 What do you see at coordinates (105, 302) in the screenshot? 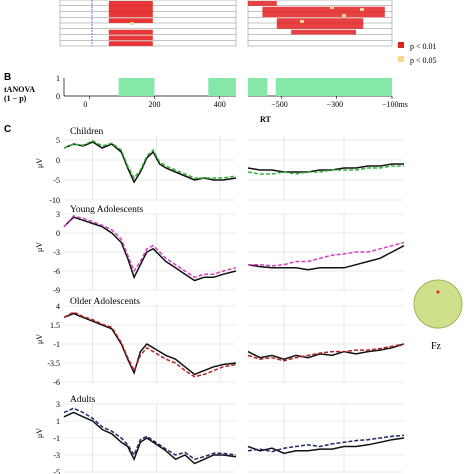
I see `erp-group-title: Older Adolescents` at bounding box center [105, 302].